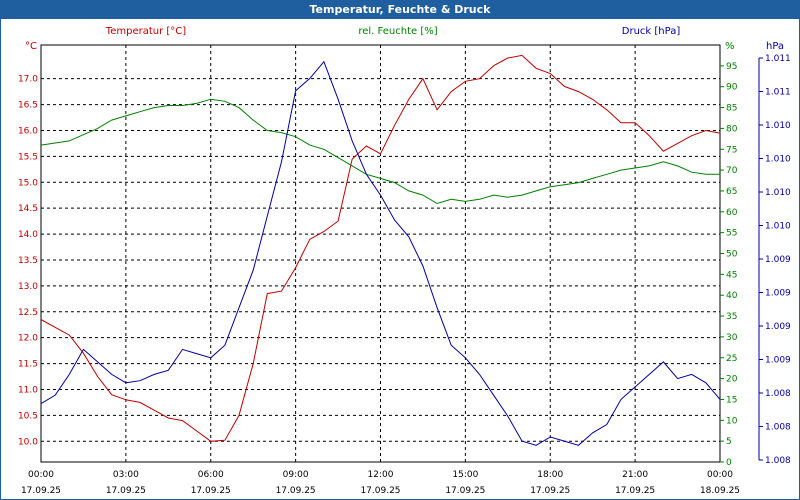 This screenshot has width=800, height=500. I want to click on temp-tick-label: 17.0, so click(28, 80).